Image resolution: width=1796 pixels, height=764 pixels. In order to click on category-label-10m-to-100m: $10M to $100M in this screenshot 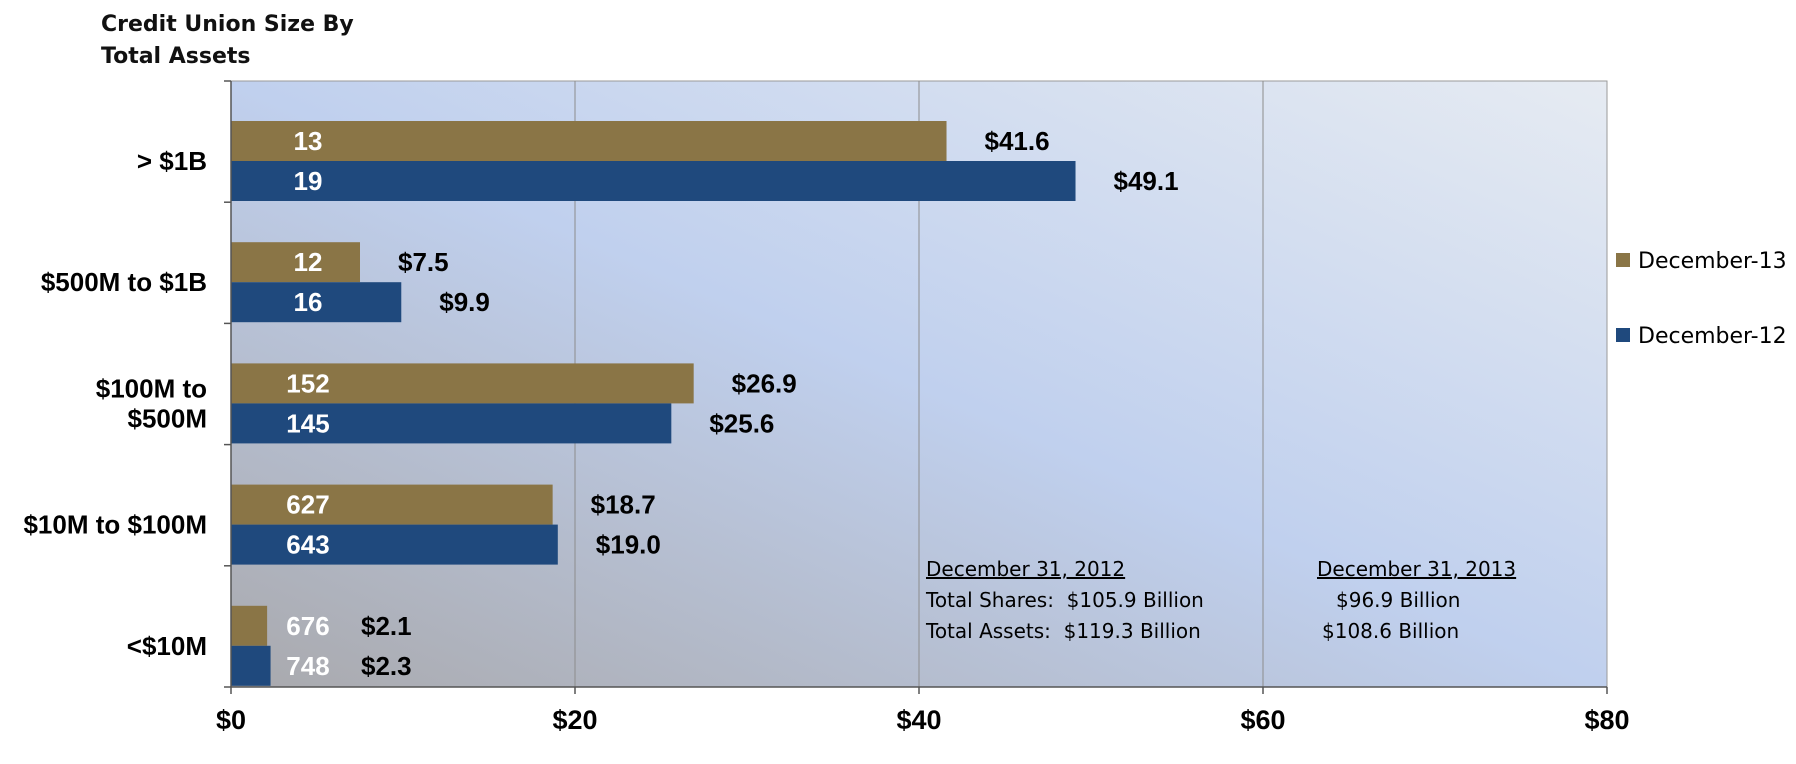, I will do `click(115, 525)`.